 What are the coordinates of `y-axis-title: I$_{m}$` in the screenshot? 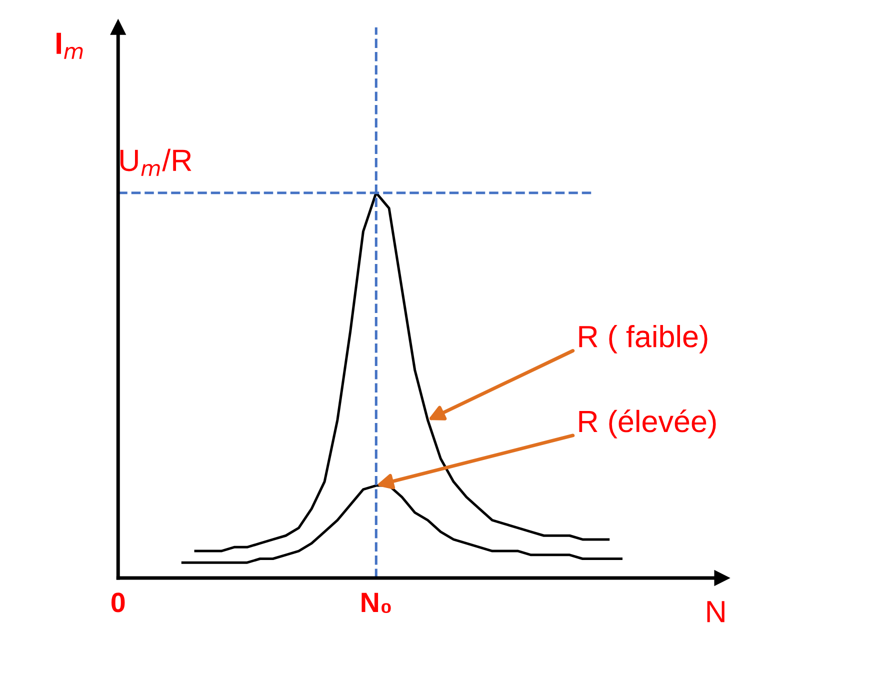 It's located at (69, 45).